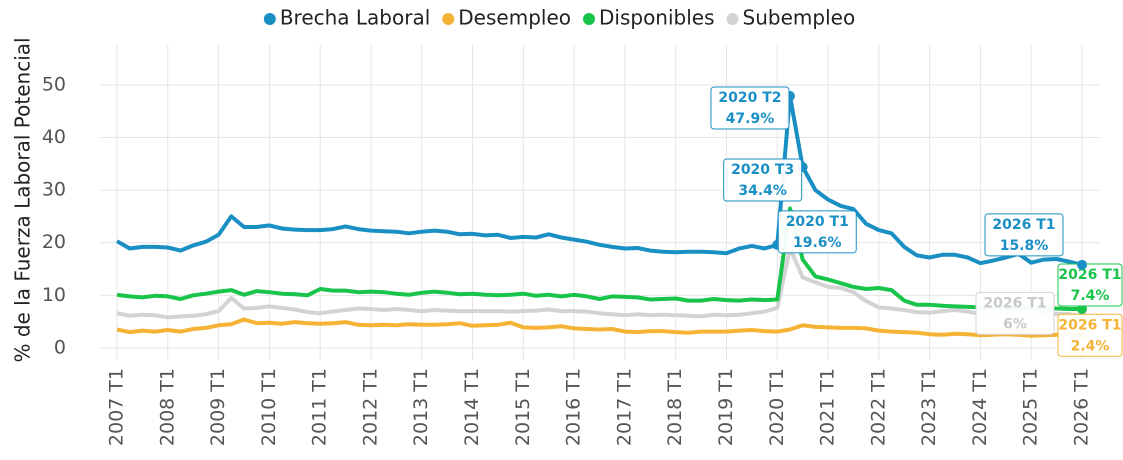 The width and height of the screenshot is (1123, 460). Describe the element at coordinates (1090, 346) in the screenshot. I see `annotation-value: 2.4%` at that location.